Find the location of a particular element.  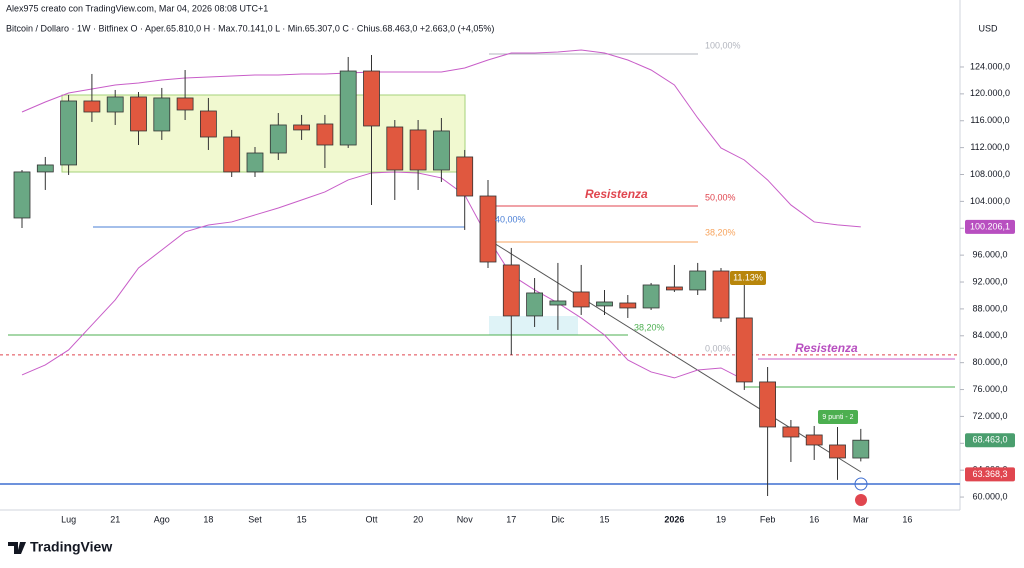

price-label: 68.463,0 is located at coordinates (989, 440).